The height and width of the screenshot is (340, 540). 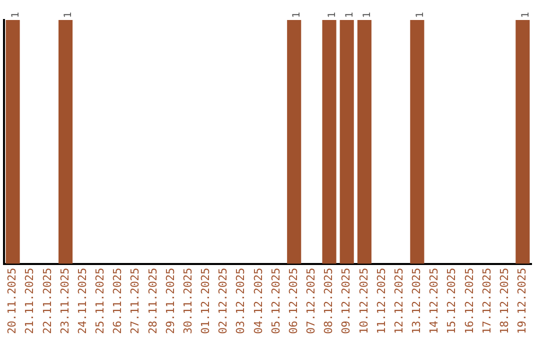 I want to click on x-tick-label: 06.12.2025, so click(x=293, y=301).